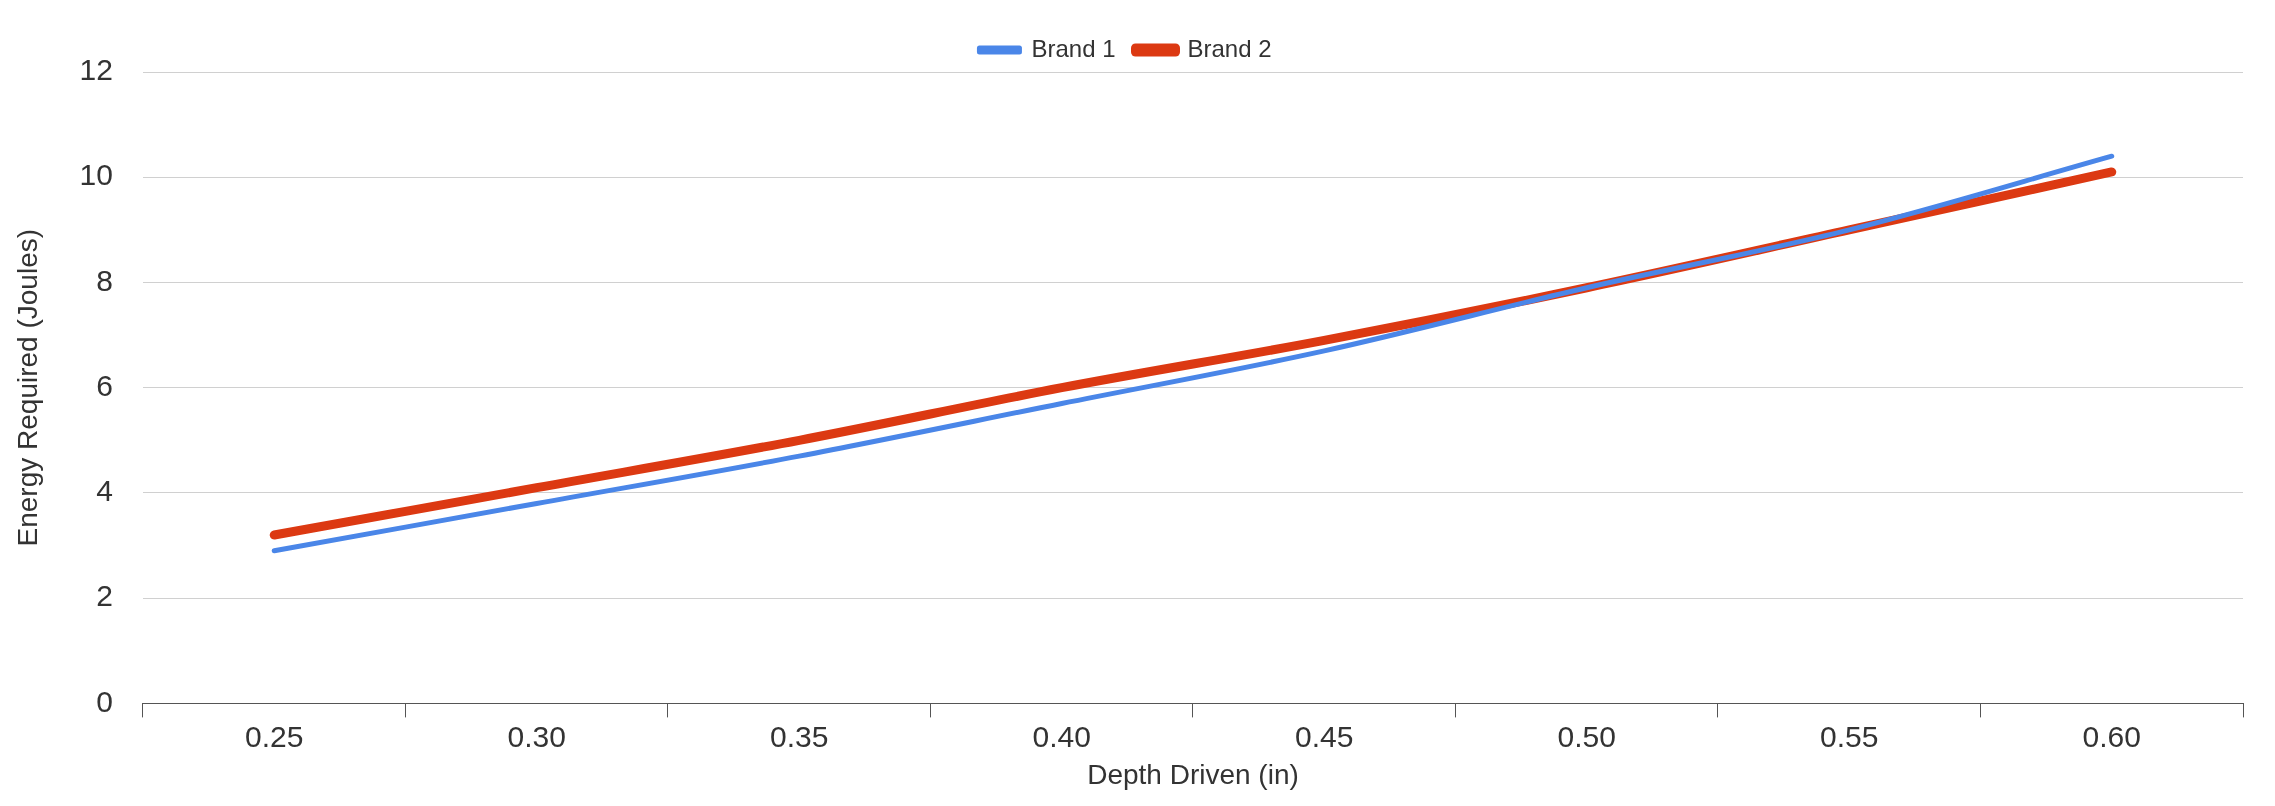 The height and width of the screenshot is (806, 2275). Describe the element at coordinates (27, 387) in the screenshot. I see `y-axis-title: Energy Required (Joules)` at that location.